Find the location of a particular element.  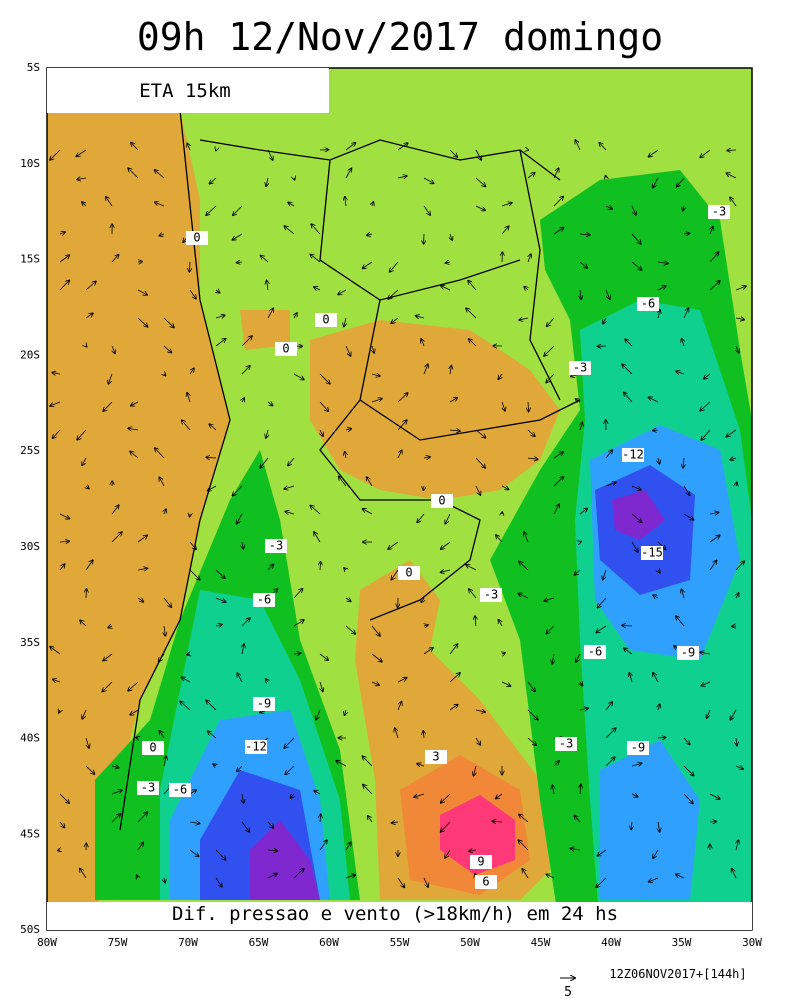

lat-label: 10S is located at coordinates (30, 163).